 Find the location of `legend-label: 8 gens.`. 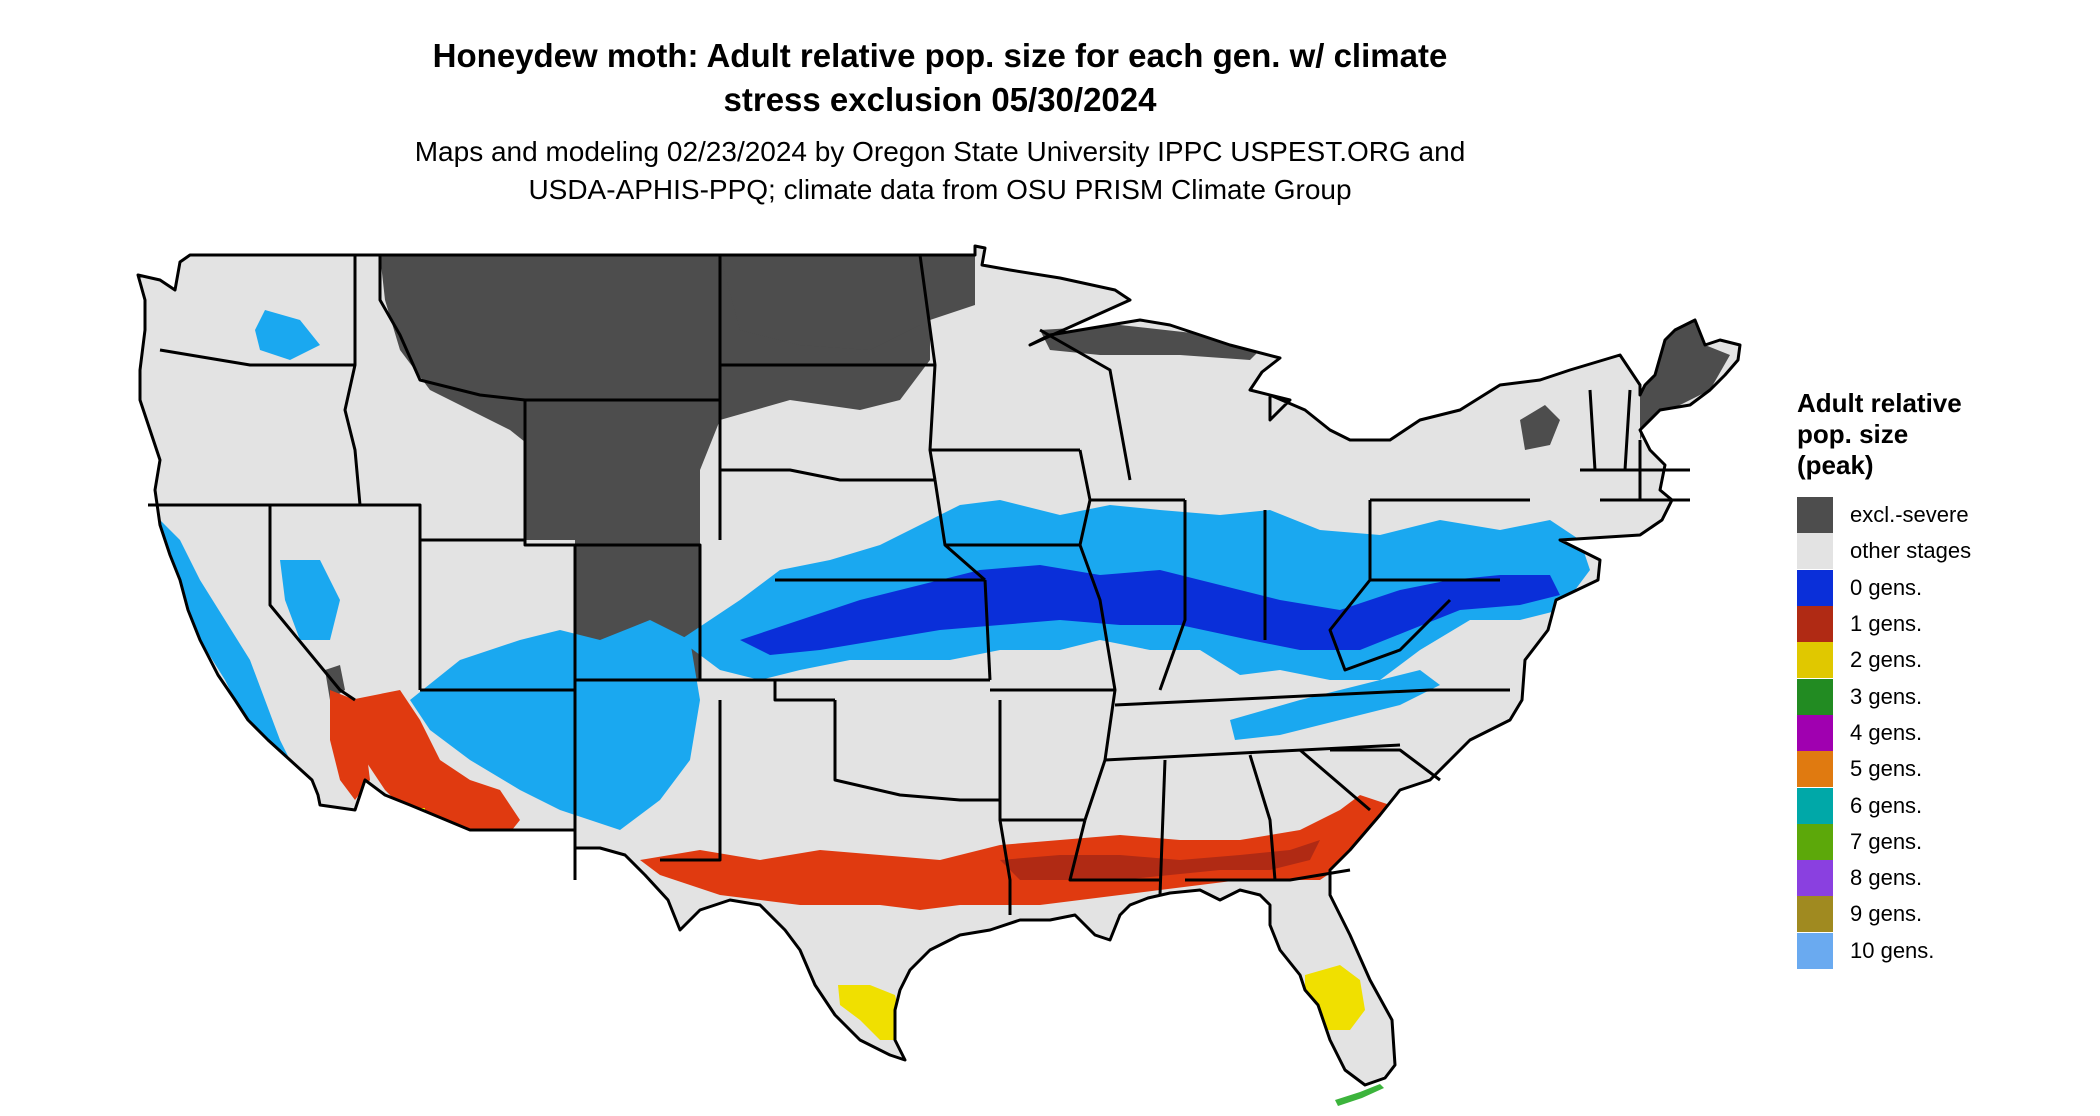

legend-label: 8 gens. is located at coordinates (1886, 878).